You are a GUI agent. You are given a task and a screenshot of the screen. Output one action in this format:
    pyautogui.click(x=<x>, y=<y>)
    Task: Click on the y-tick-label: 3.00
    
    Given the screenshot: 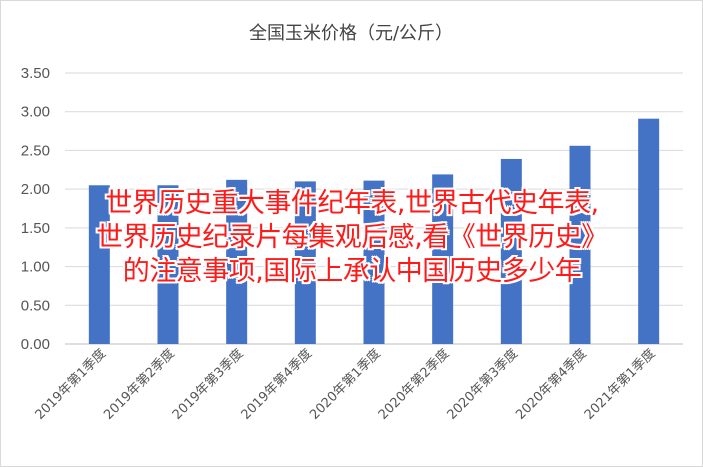 What is the action you would take?
    pyautogui.click(x=35, y=112)
    